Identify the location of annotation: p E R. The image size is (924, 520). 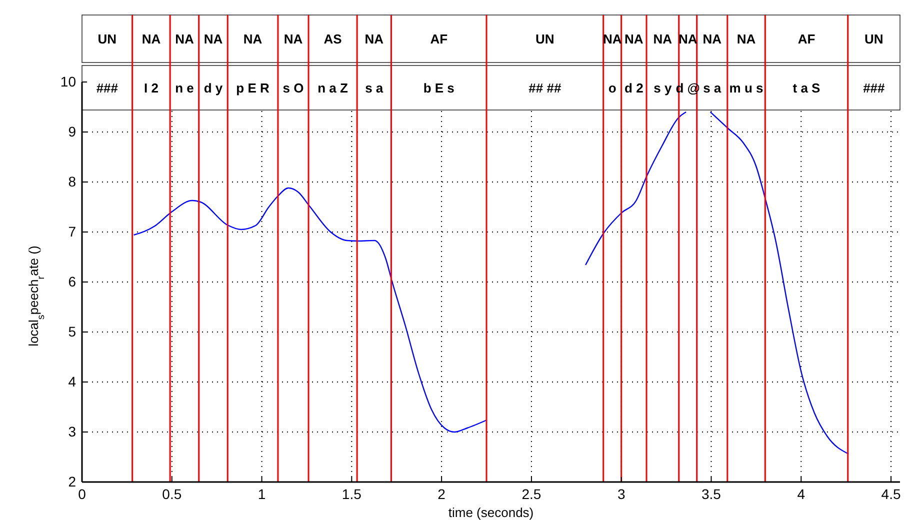
(253, 88).